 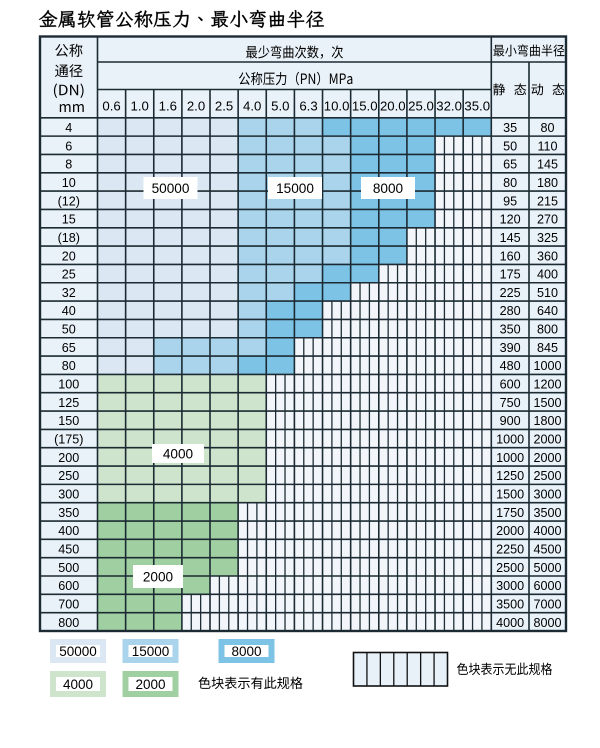 What do you see at coordinates (547, 183) in the screenshot?
I see `svg-text: 180` at bounding box center [547, 183].